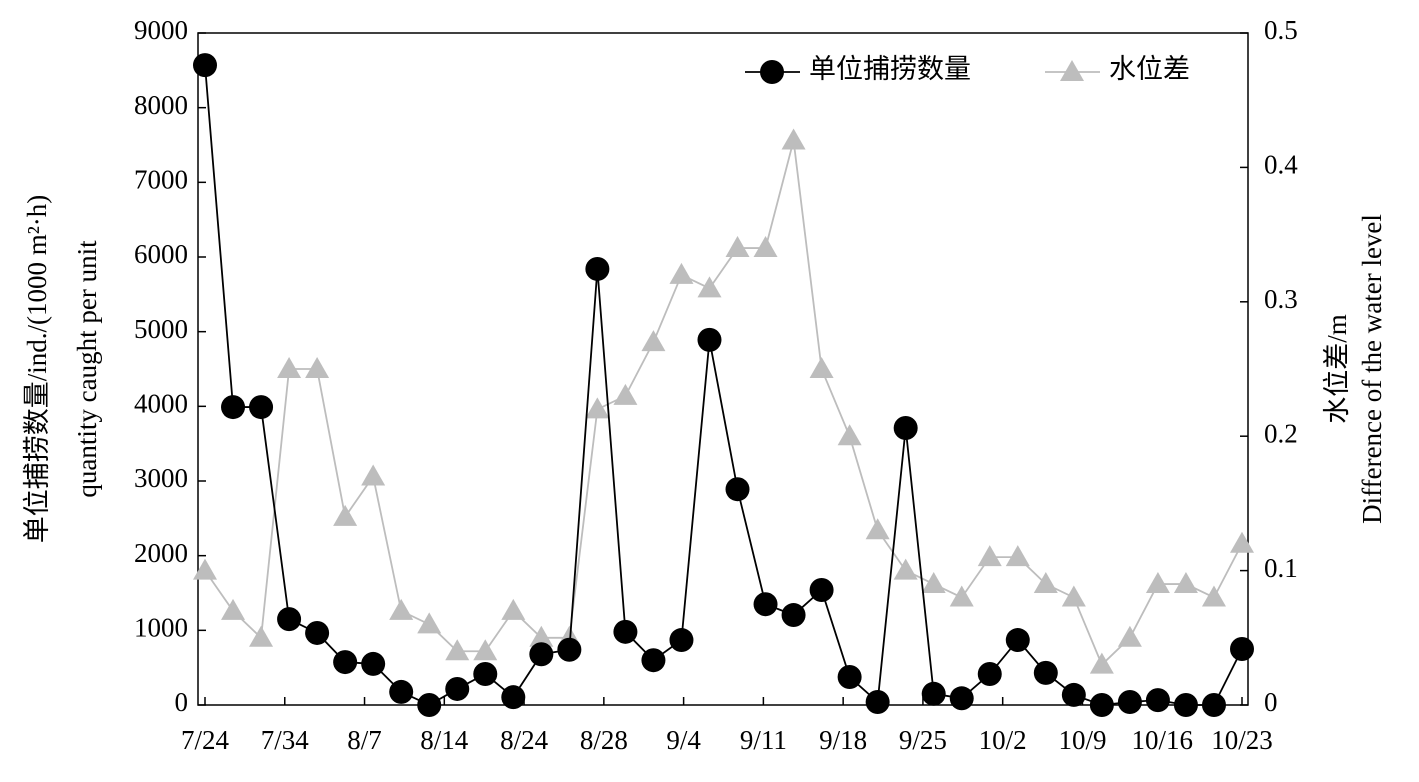 This screenshot has height=782, width=1419. What do you see at coordinates (1003, 740) in the screenshot?
I see `x-tick-label: 10/2` at bounding box center [1003, 740].